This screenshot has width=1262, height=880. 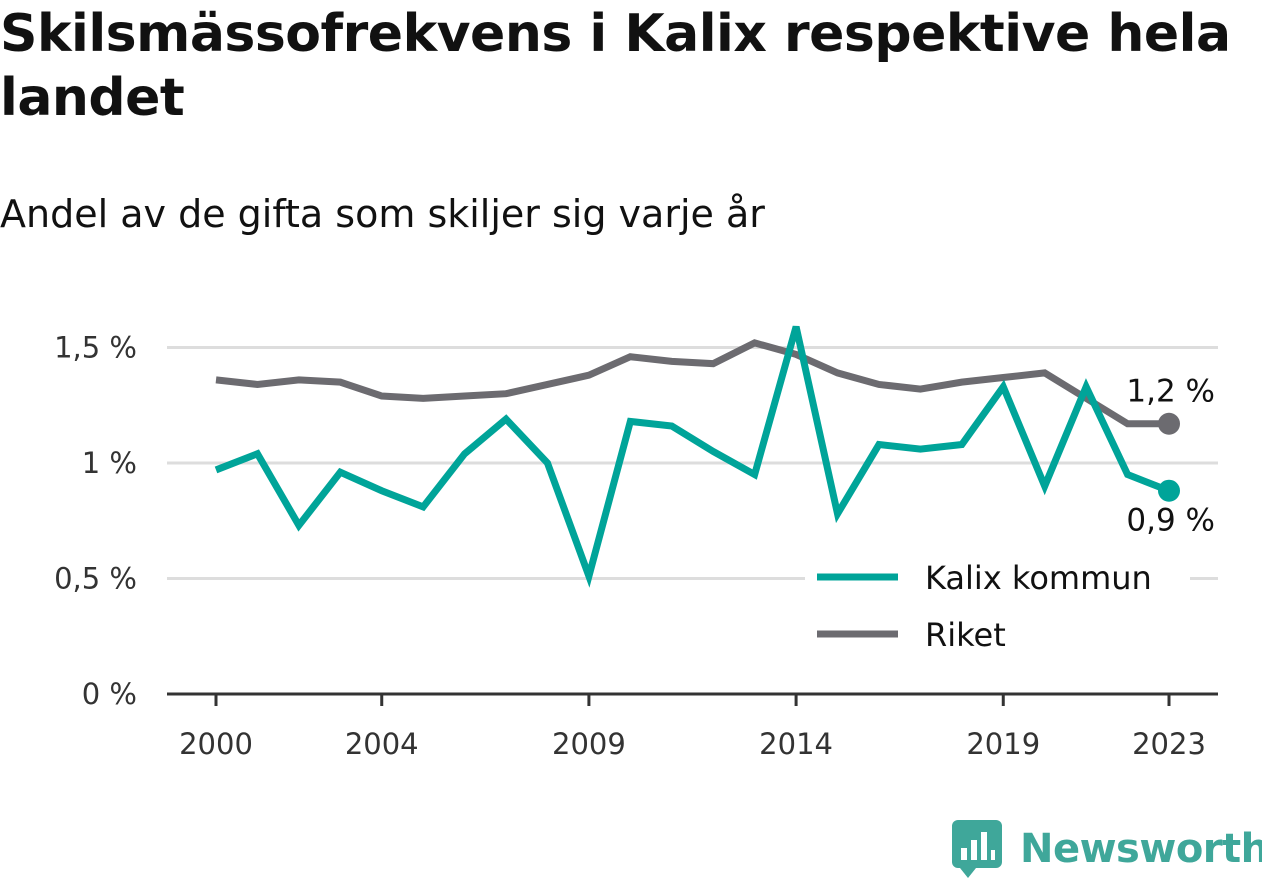 I want to click on legend: Kalix kommun Riket, so click(x=997, y=604).